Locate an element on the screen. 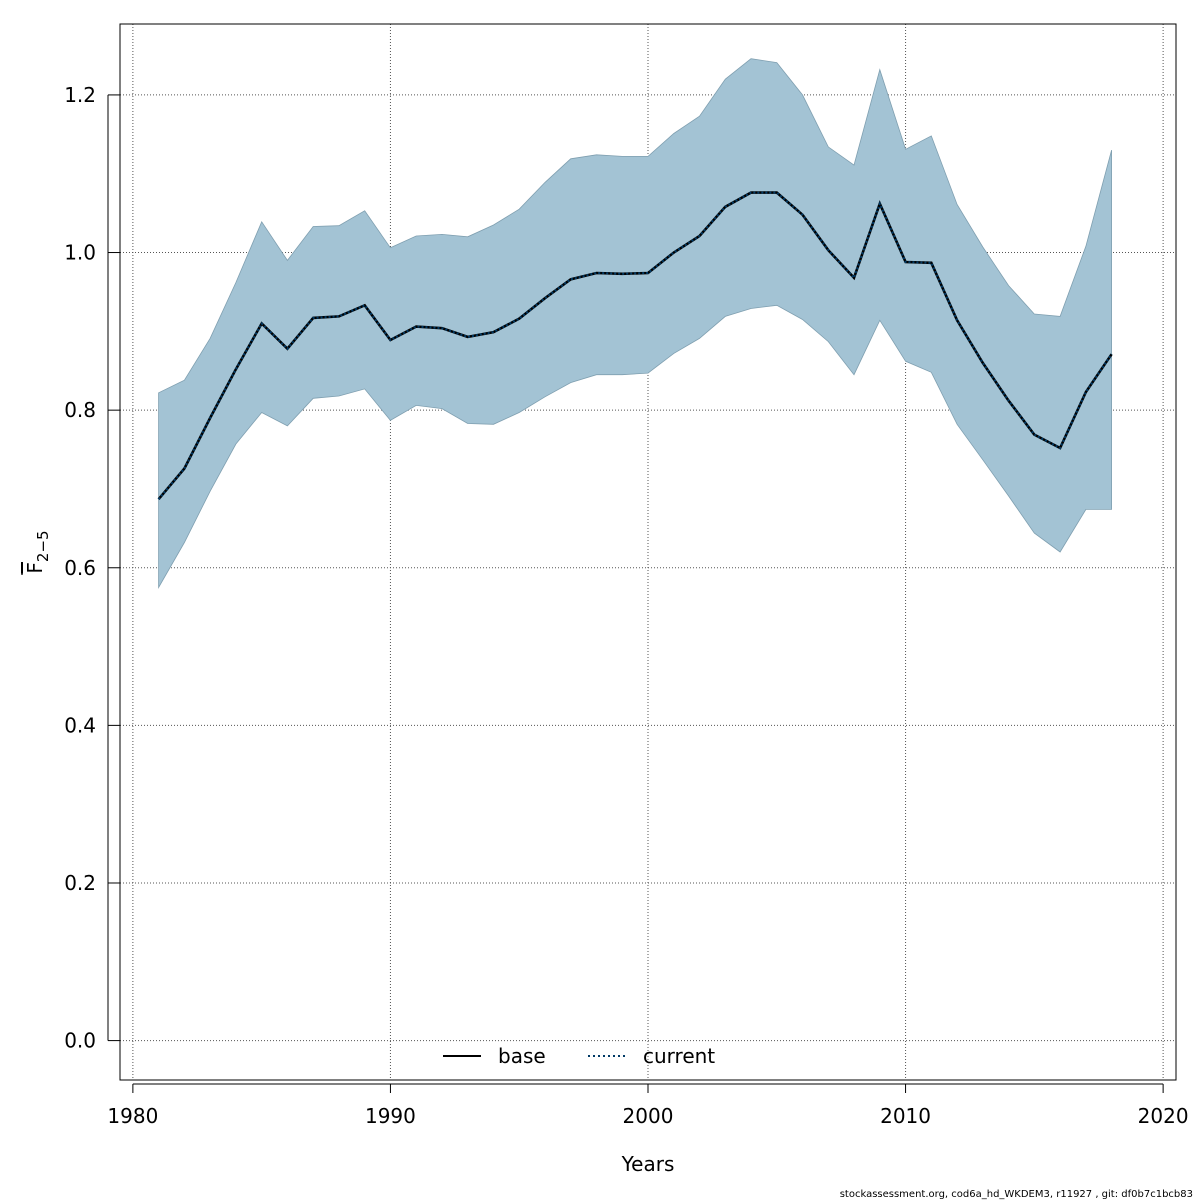 Image resolution: width=1200 pixels, height=1200 pixels. legend-current-label: current is located at coordinates (679, 1056).